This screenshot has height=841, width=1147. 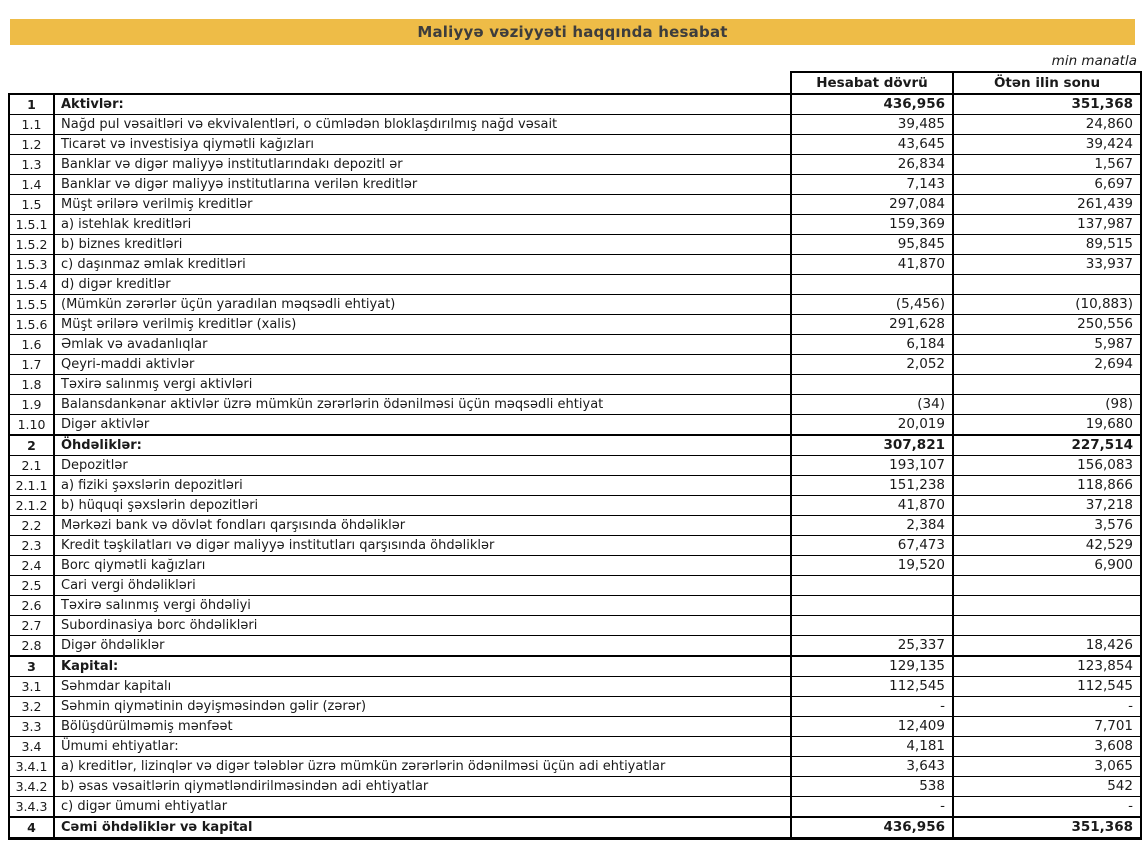 I want to click on table-row: 3.4.3 c) digər ümumi ehtiyatlar - -, so click(x=575, y=807).